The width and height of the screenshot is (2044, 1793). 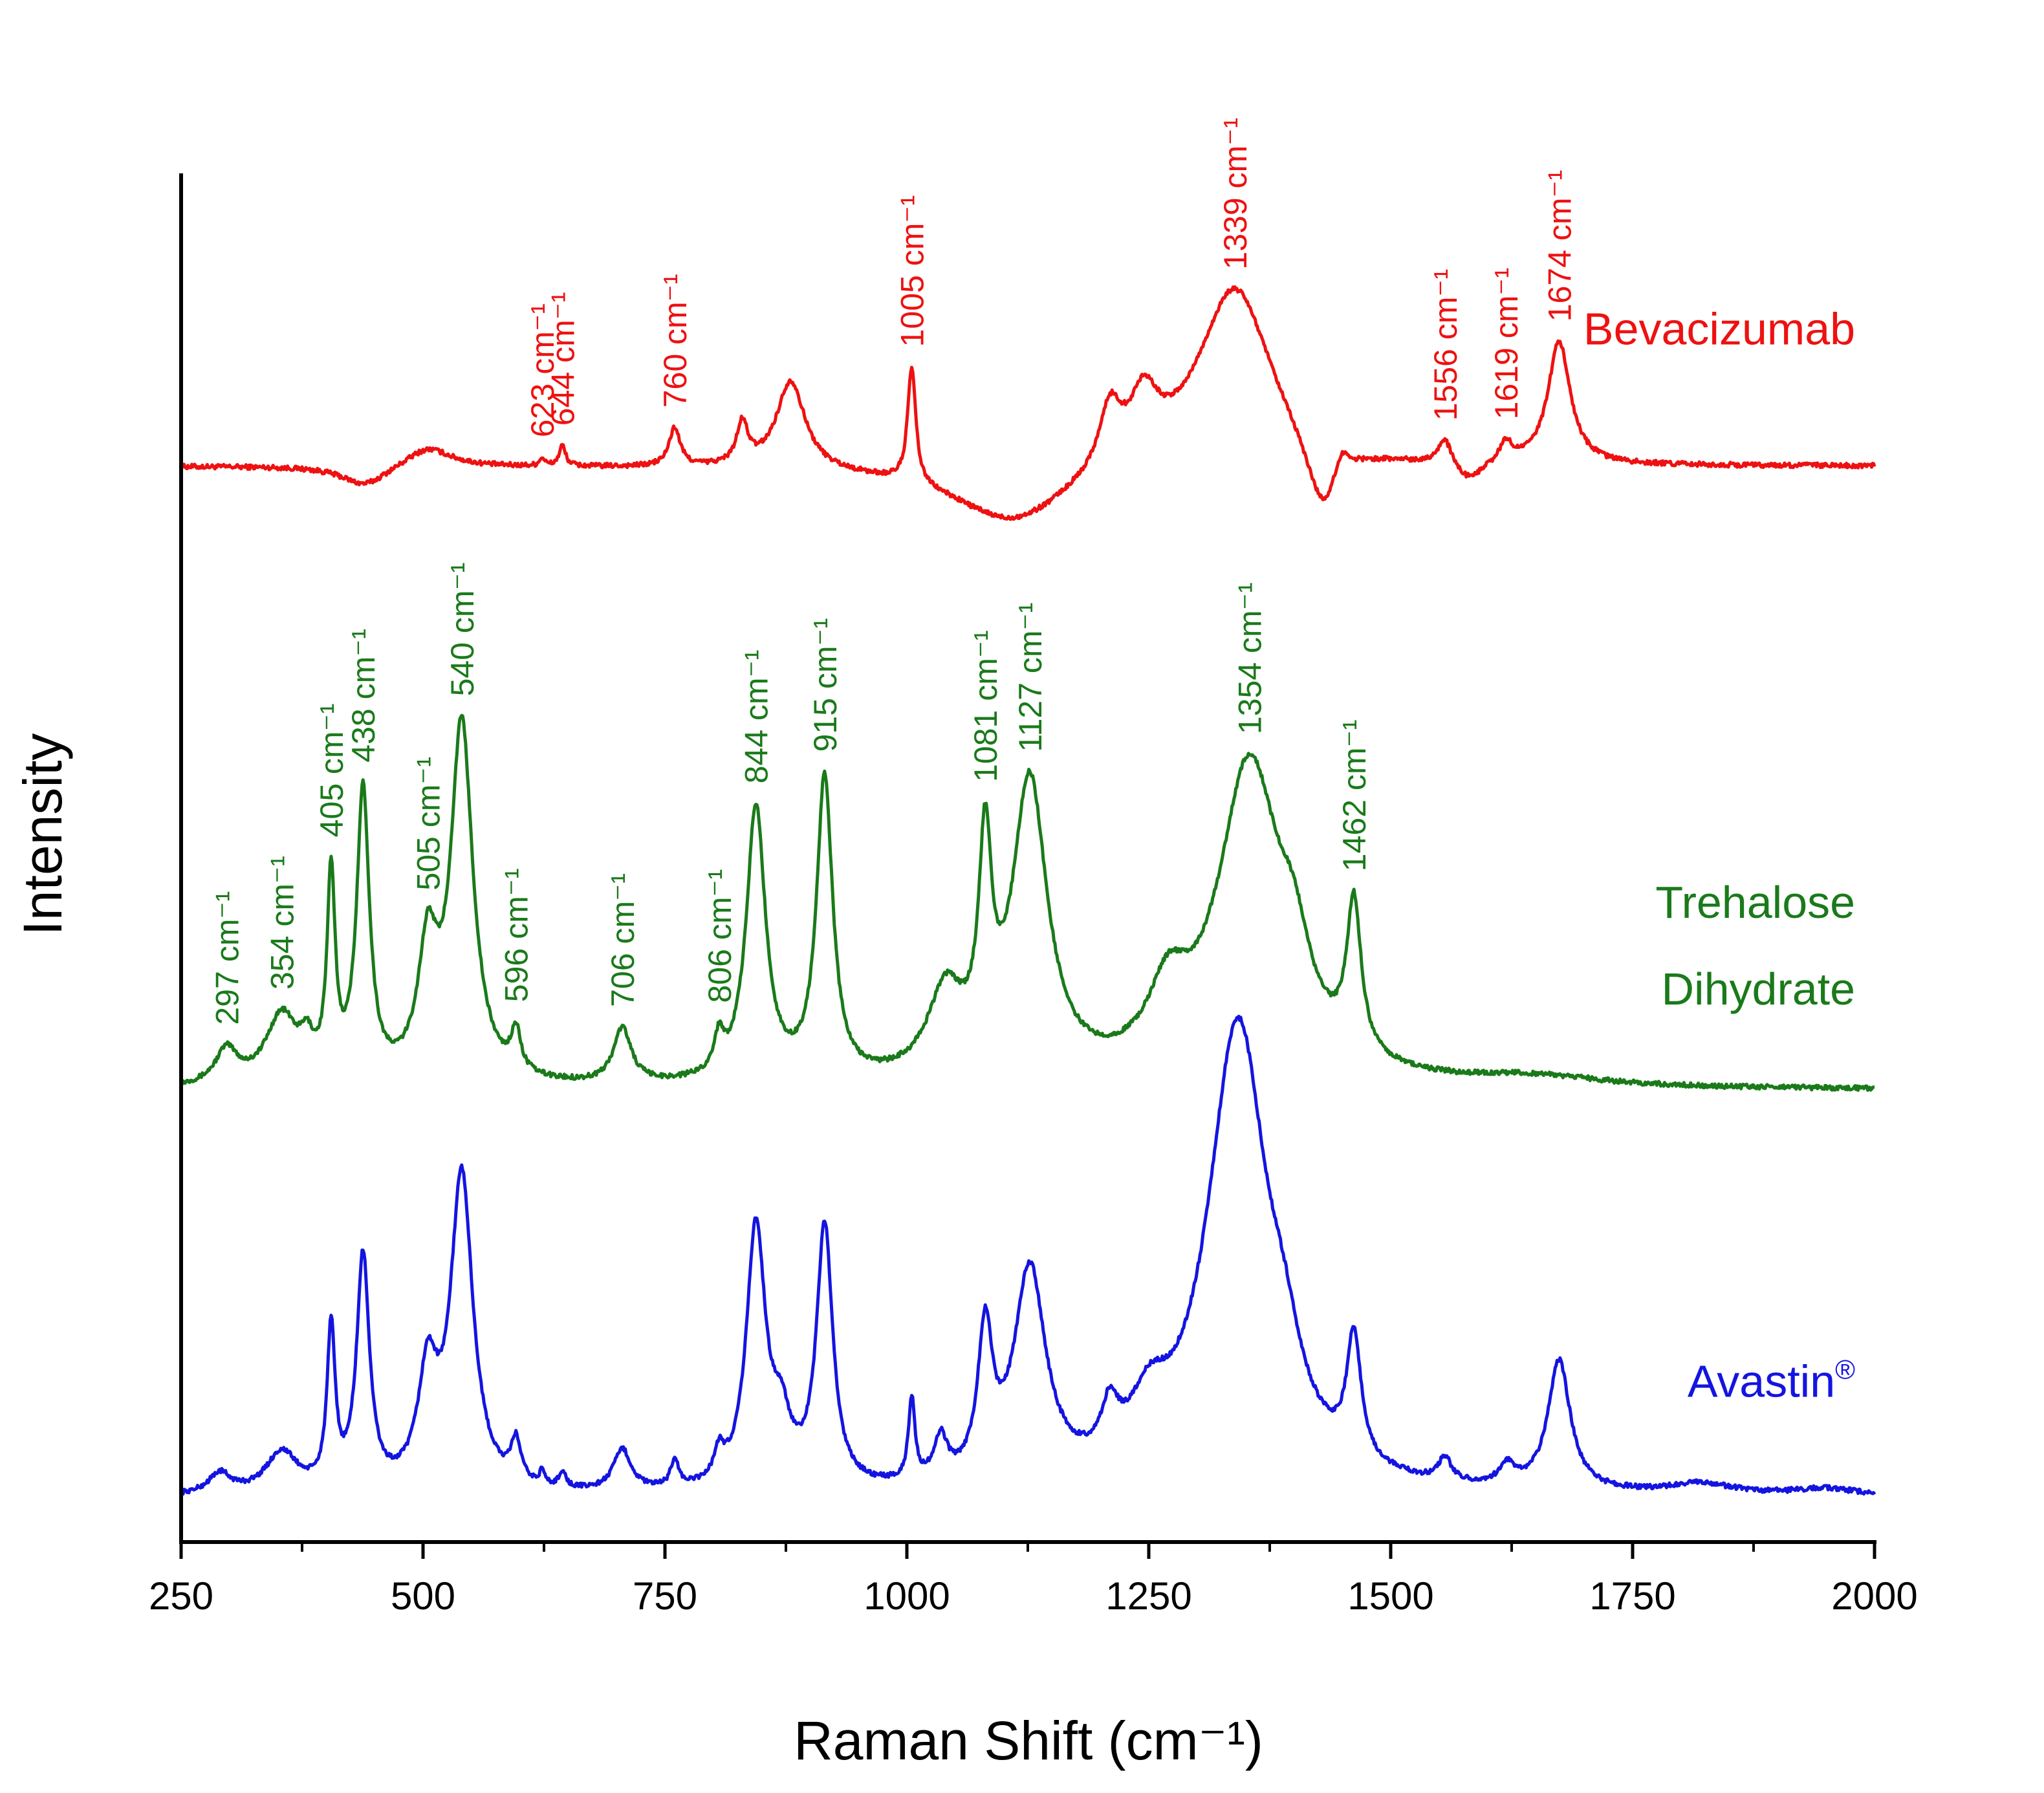 What do you see at coordinates (1845, 1370) in the screenshot?
I see `series-label-superscript: ®` at bounding box center [1845, 1370].